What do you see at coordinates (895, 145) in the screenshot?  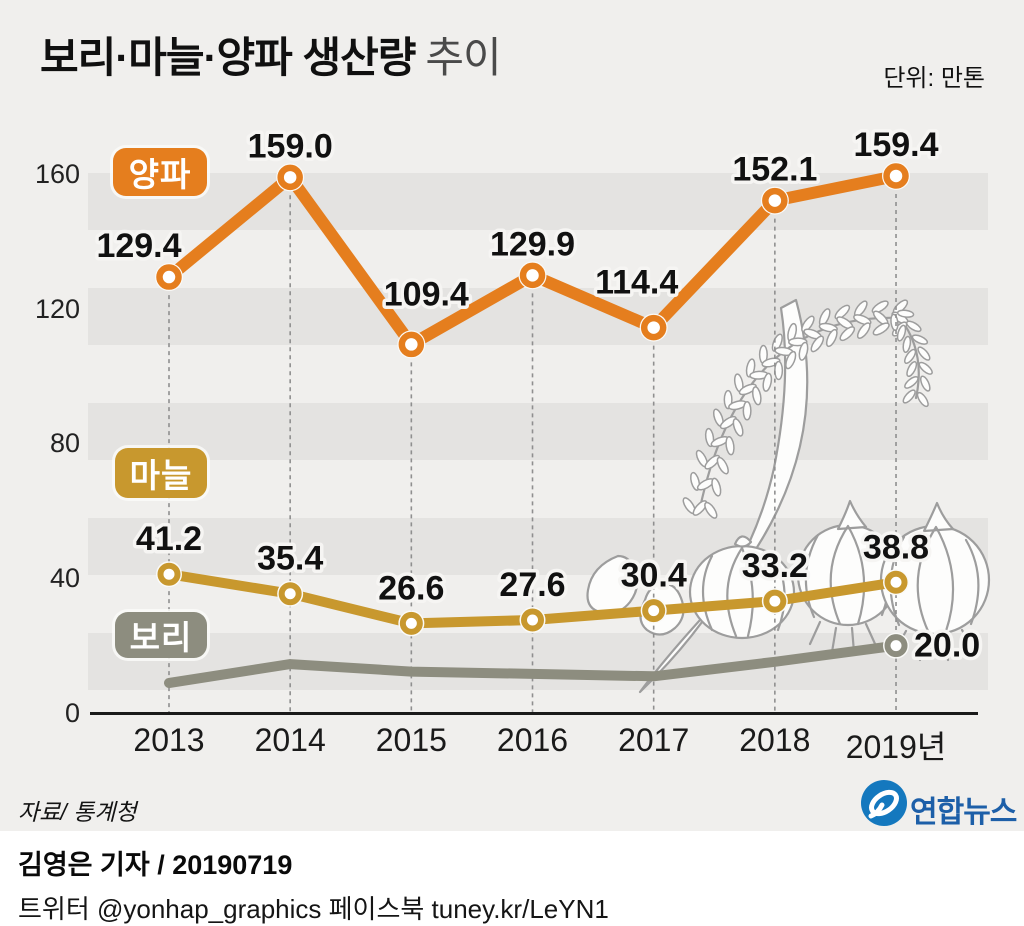 I see `value-label: 159.4` at bounding box center [895, 145].